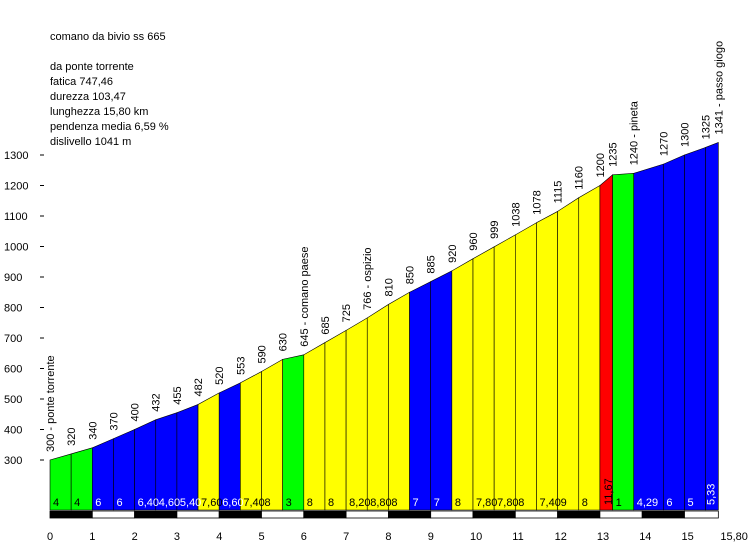  Describe the element at coordinates (517, 537) in the screenshot. I see `x-tick-label: 11` at that location.